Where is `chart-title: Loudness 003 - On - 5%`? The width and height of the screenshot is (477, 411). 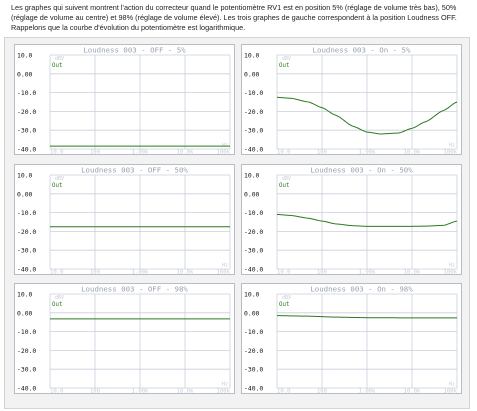
chart-title: Loudness 003 - On - 5% is located at coordinates (362, 50).